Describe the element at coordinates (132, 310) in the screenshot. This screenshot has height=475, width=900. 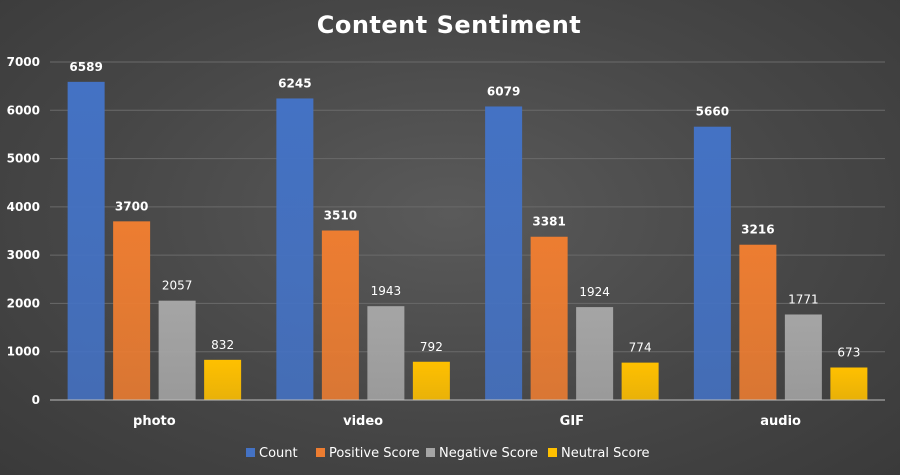
I see `bar-positive-score-photo` at that location.